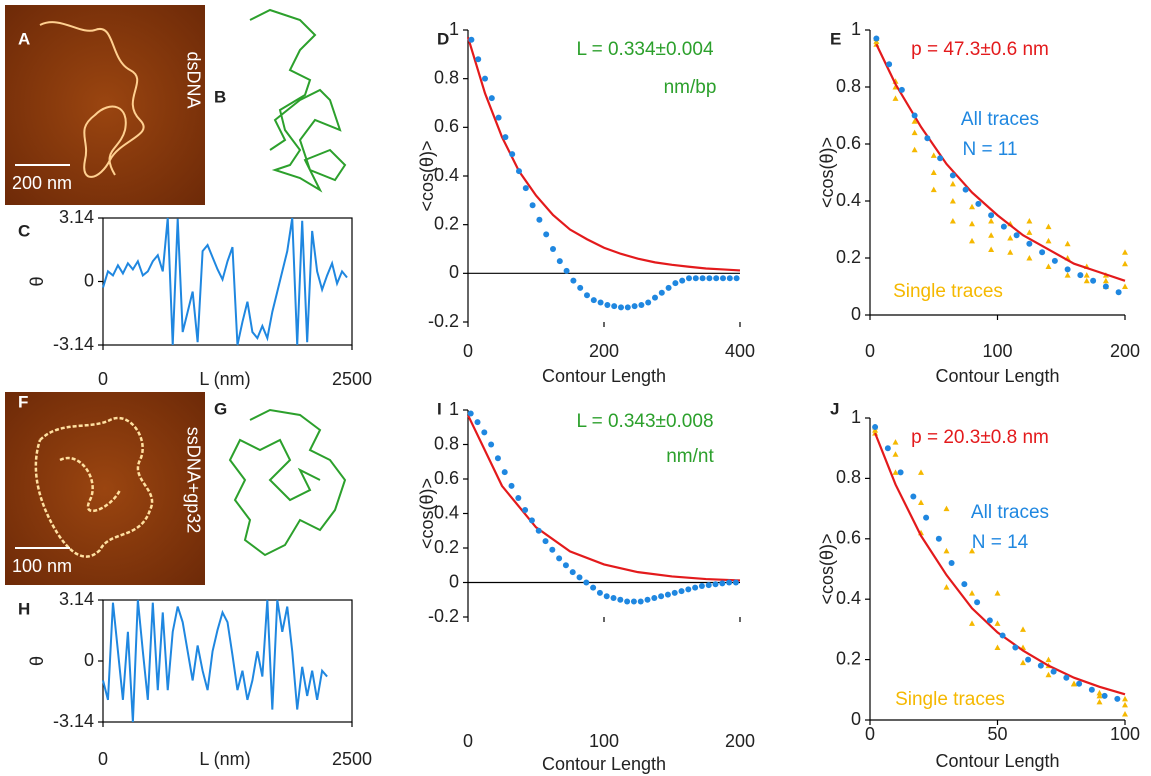 This screenshot has width=1151, height=776. I want to click on y-tick-label: 0.6, so click(848, 143).